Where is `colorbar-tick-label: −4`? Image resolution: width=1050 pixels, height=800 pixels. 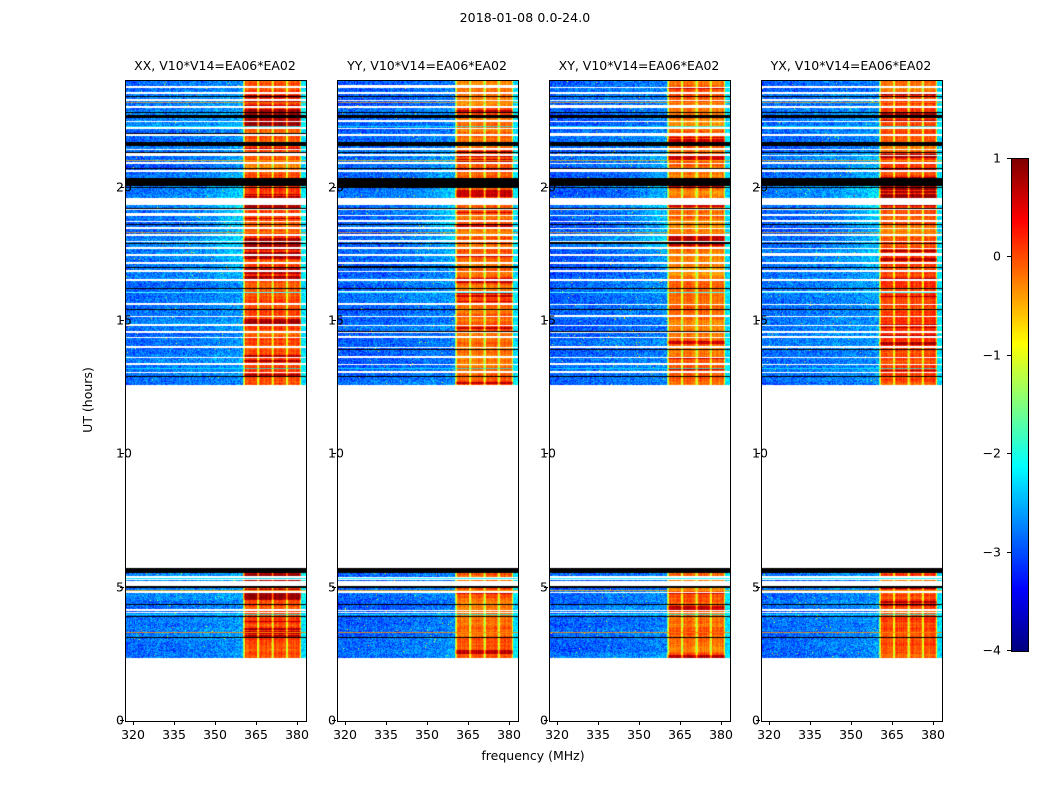 colorbar-tick-label: −4 is located at coordinates (991, 650).